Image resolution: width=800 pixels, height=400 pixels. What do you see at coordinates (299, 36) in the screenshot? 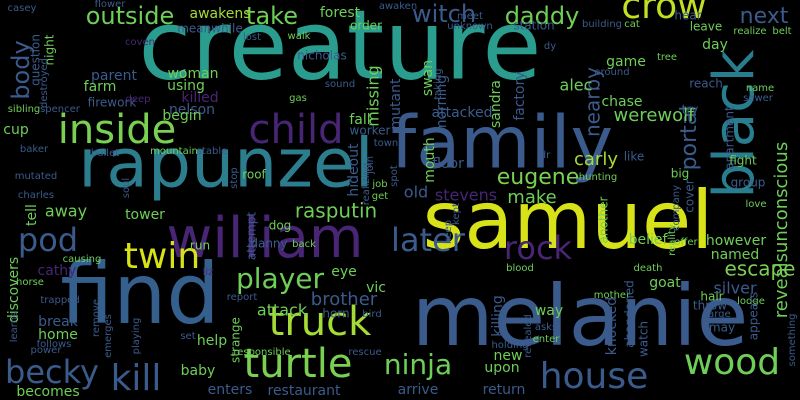
I see `cloud-word: walk` at bounding box center [299, 36].